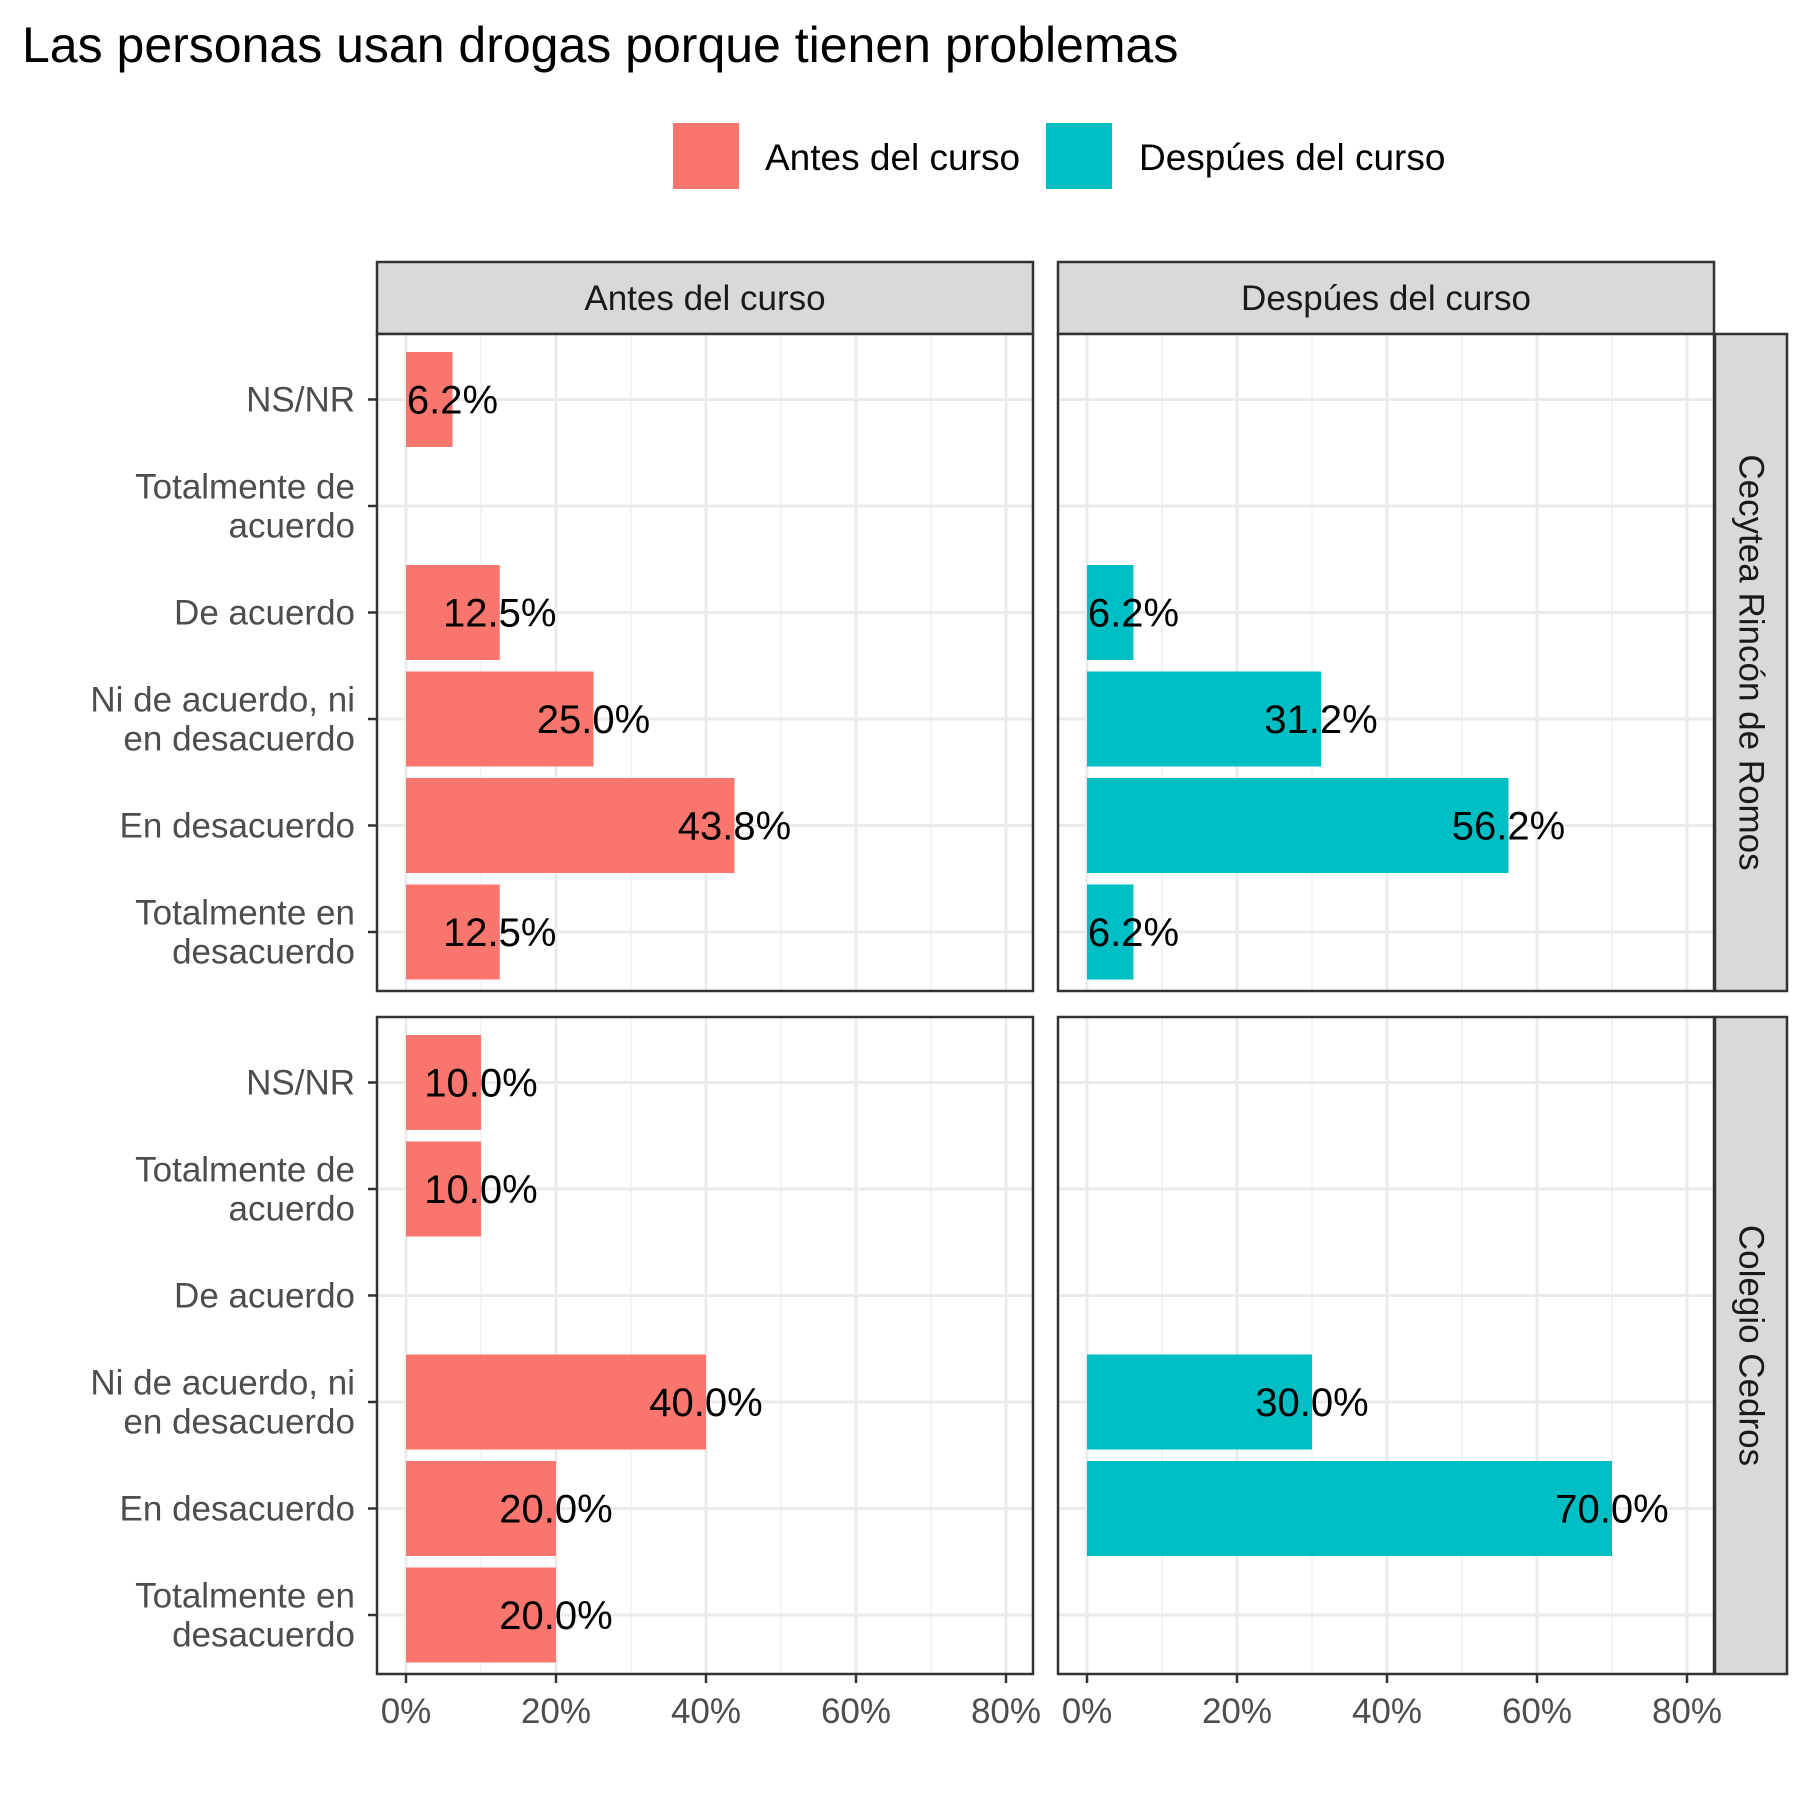 The height and width of the screenshot is (1805, 1800). I want to click on data-label: 25.0%, so click(593, 720).